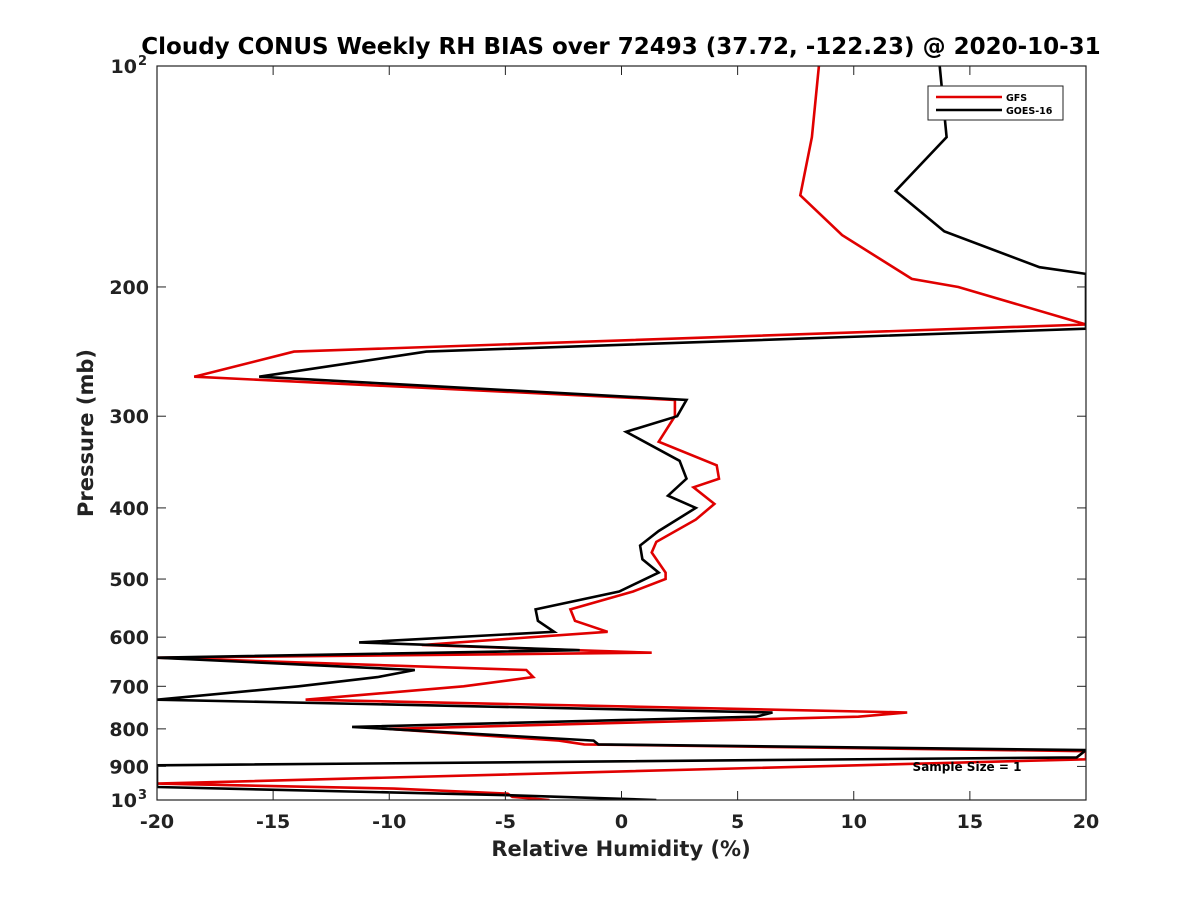  I want to click on legend-label-gfs: GFS, so click(1016, 98).